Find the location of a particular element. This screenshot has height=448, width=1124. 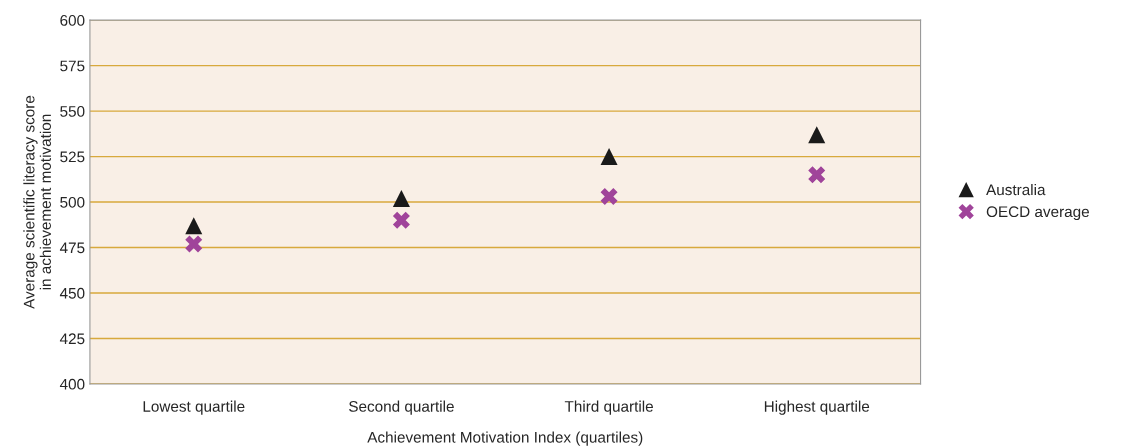

y-tick-label: 575 is located at coordinates (72, 66).